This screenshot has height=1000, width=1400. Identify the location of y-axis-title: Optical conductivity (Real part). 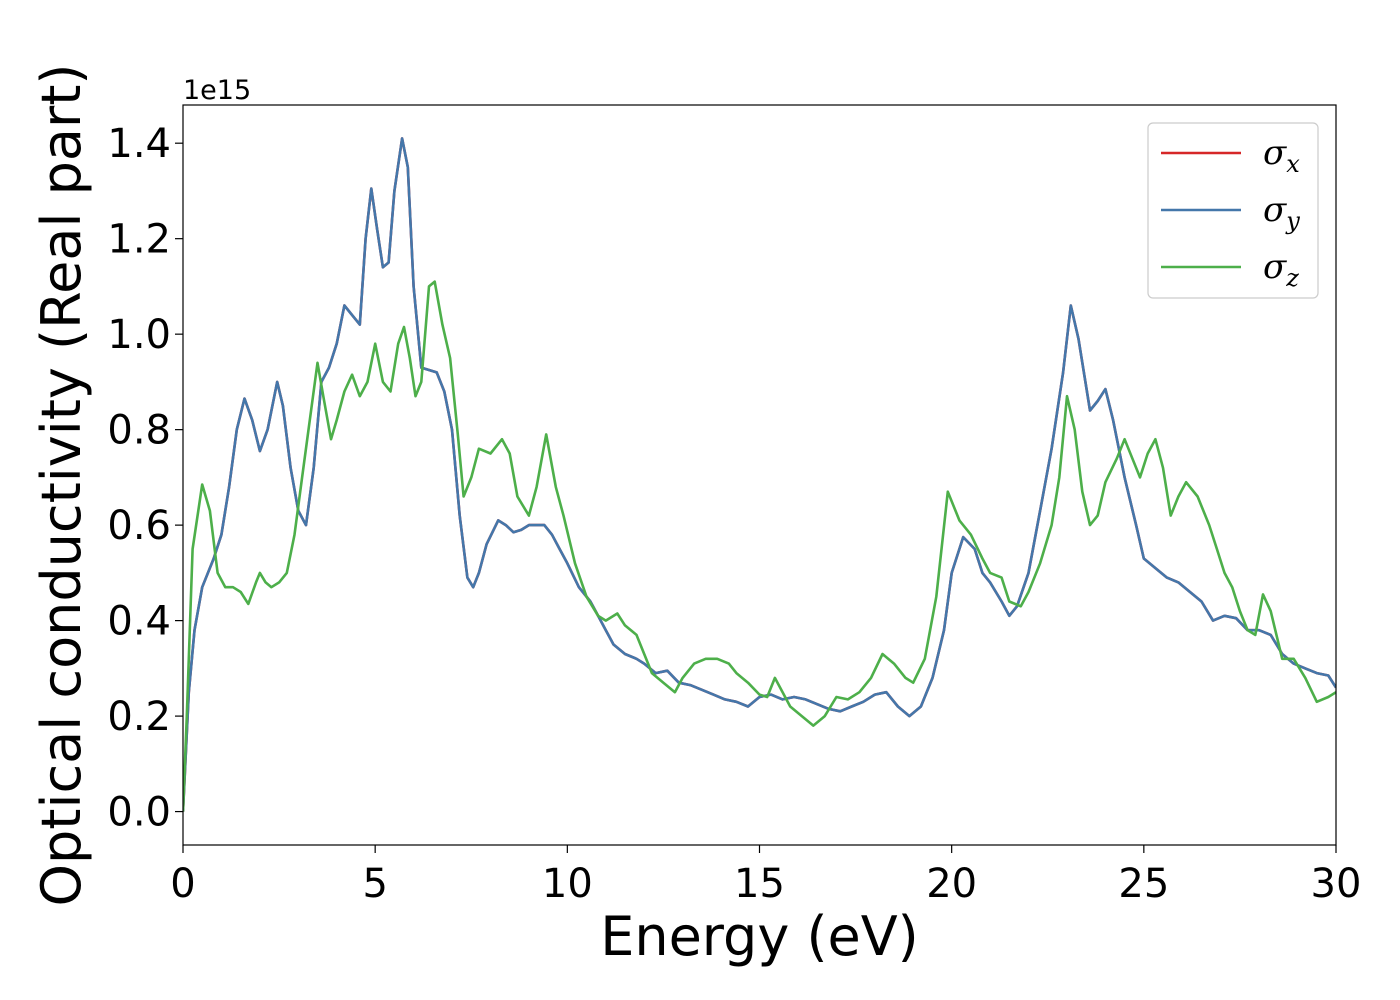
(61, 485).